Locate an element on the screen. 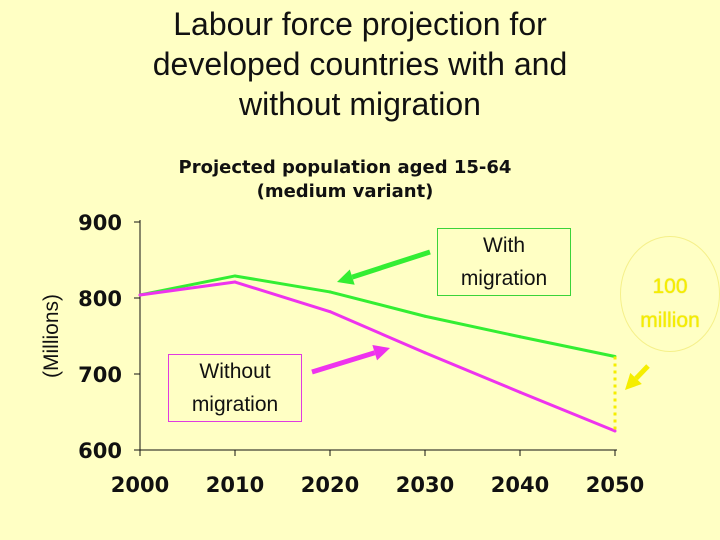  gap-arrow-shaft is located at coordinates (642, 372).